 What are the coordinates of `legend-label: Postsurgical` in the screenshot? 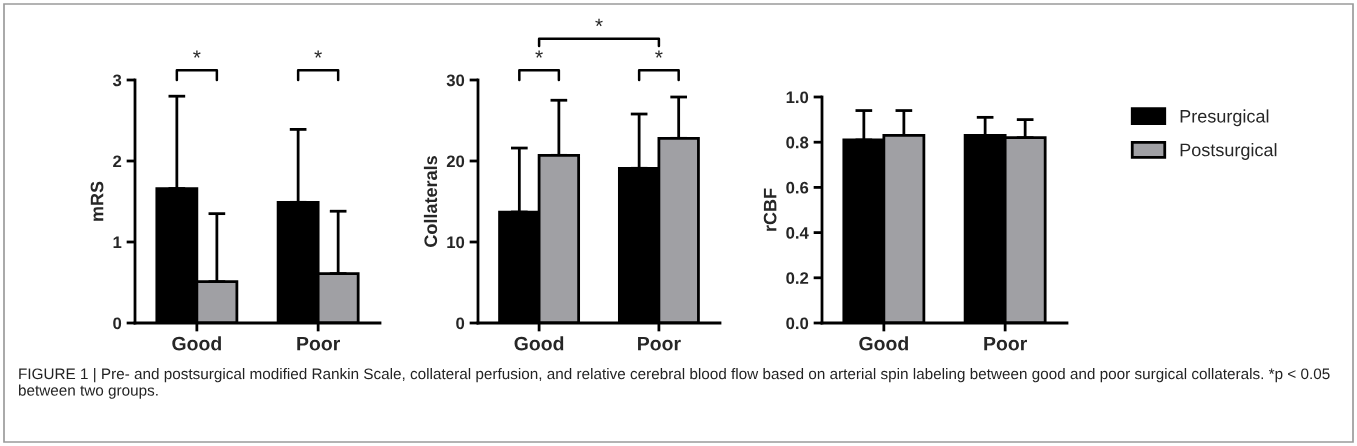 It's located at (1228, 151).